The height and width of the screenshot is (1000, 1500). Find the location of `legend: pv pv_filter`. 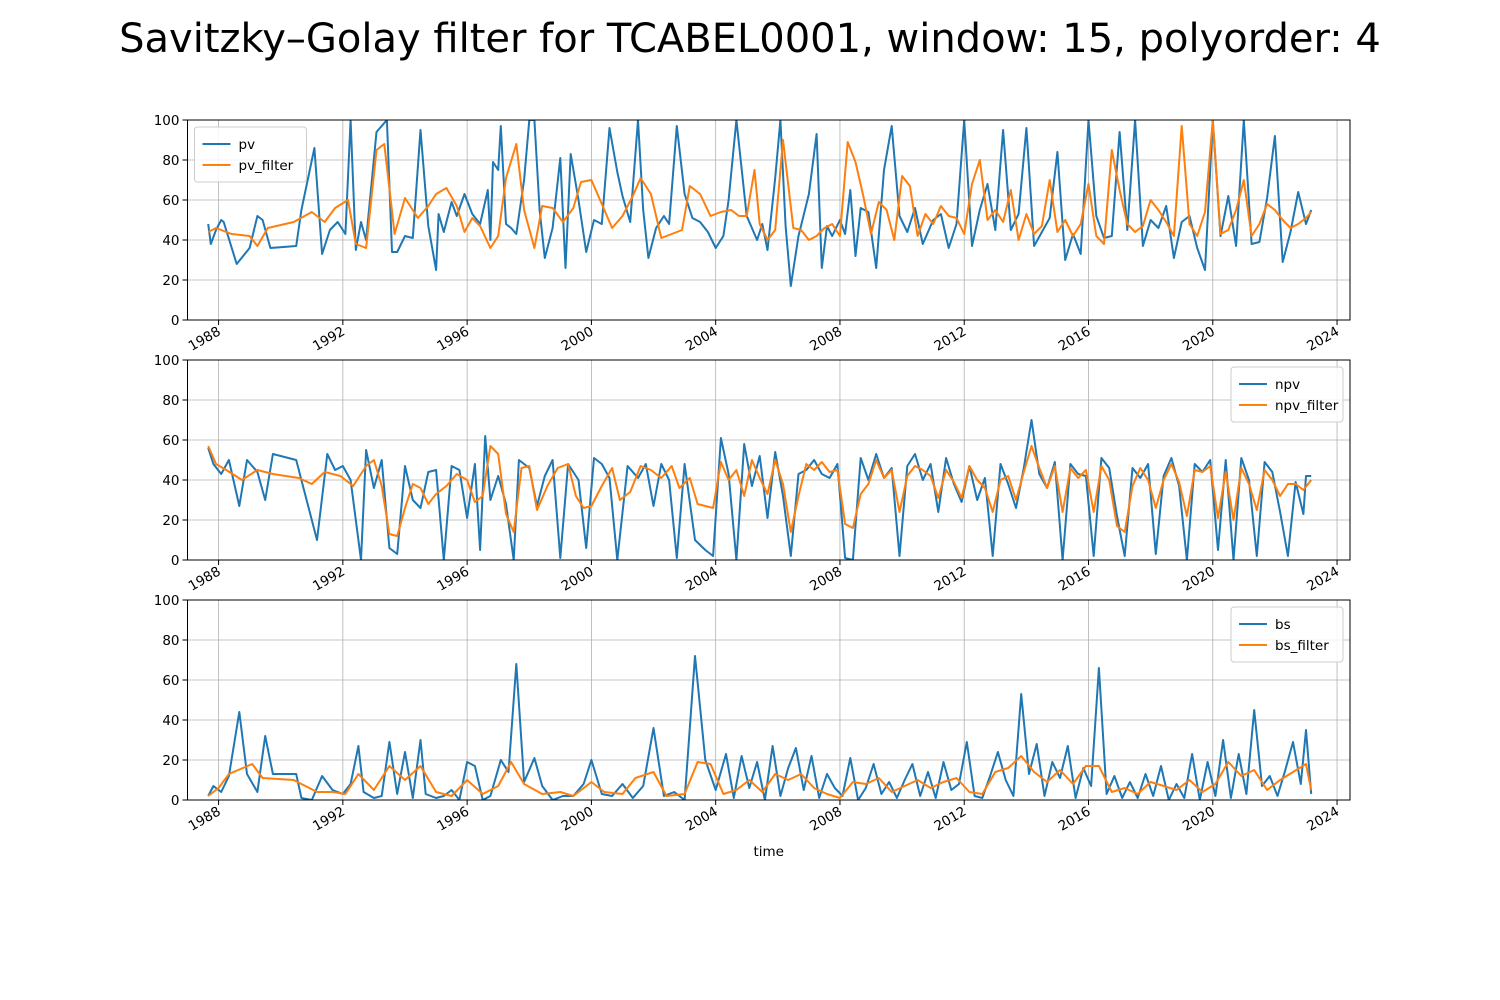

legend: pv pv_filter is located at coordinates (250, 154).